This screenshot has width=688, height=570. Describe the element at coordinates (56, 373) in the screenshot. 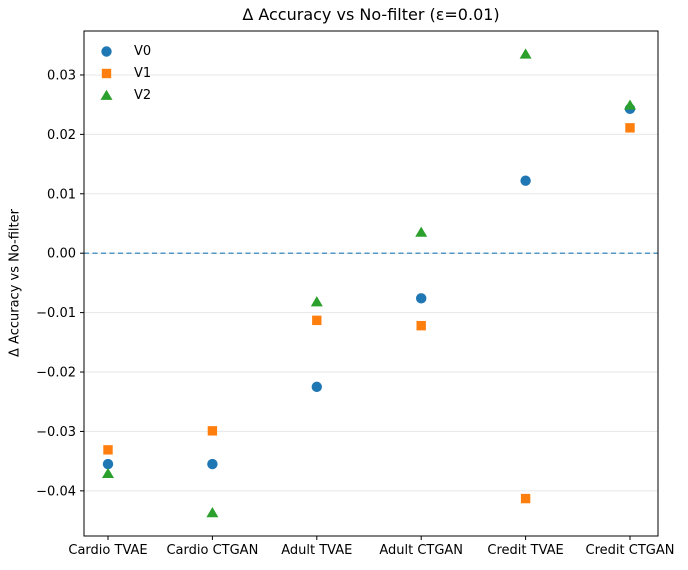

I see `y-tick-label: −0.02` at that location.